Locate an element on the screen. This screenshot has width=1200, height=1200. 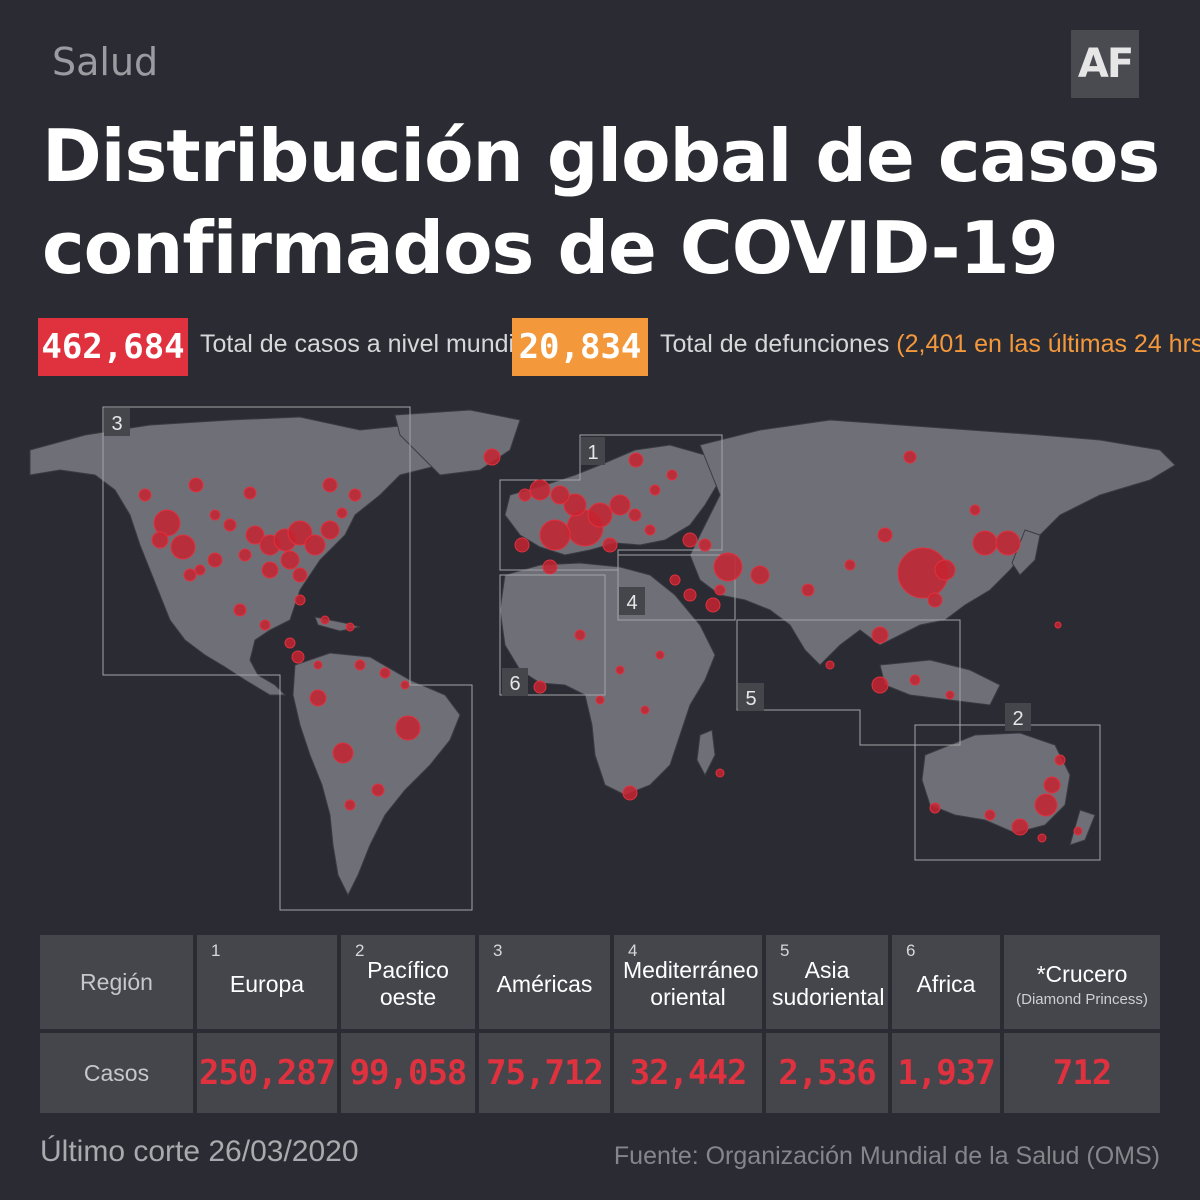
table-col-africa: 6 Africa is located at coordinates (946, 982).